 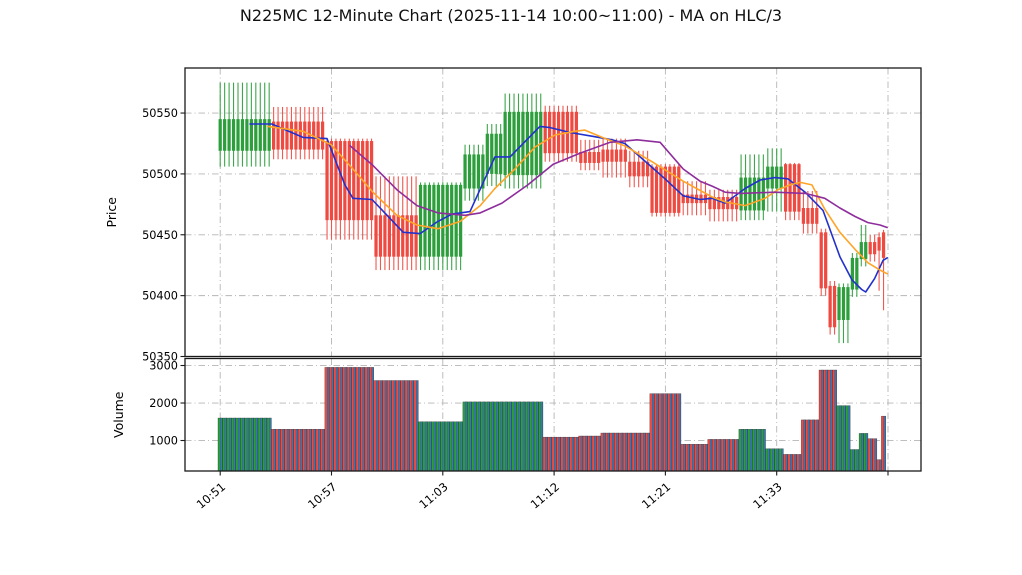 What do you see at coordinates (656, 496) in the screenshot?
I see `svg-text: 11:21` at bounding box center [656, 496].